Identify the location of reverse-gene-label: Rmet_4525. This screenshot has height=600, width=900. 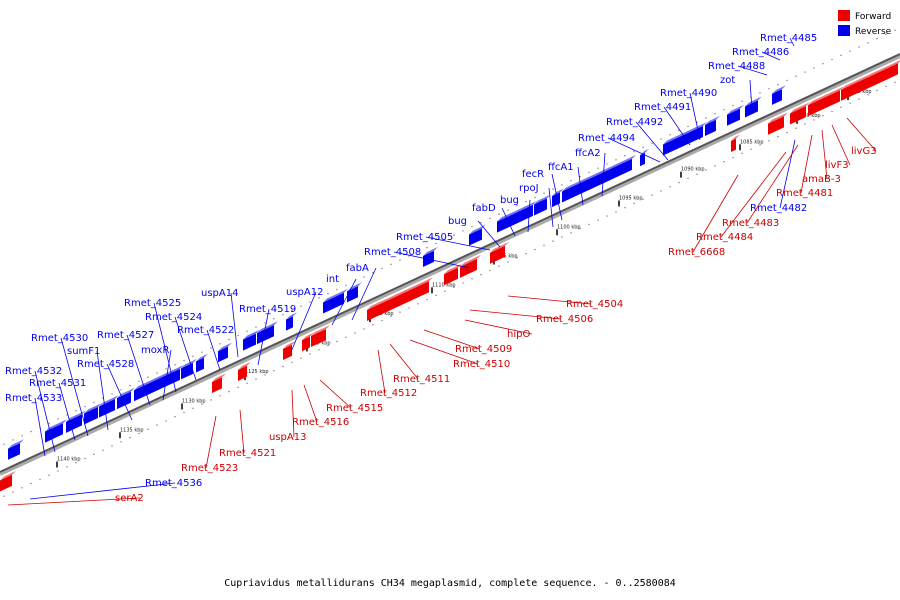
(152, 303).